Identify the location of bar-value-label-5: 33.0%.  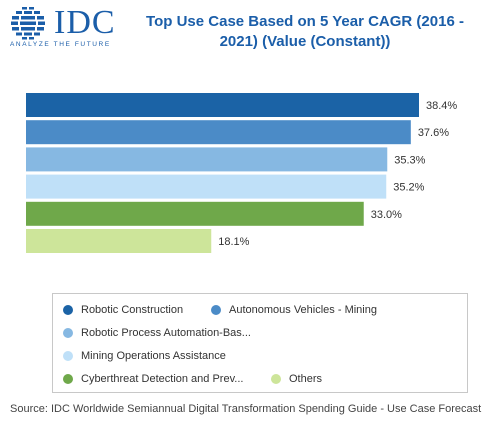
(386, 215).